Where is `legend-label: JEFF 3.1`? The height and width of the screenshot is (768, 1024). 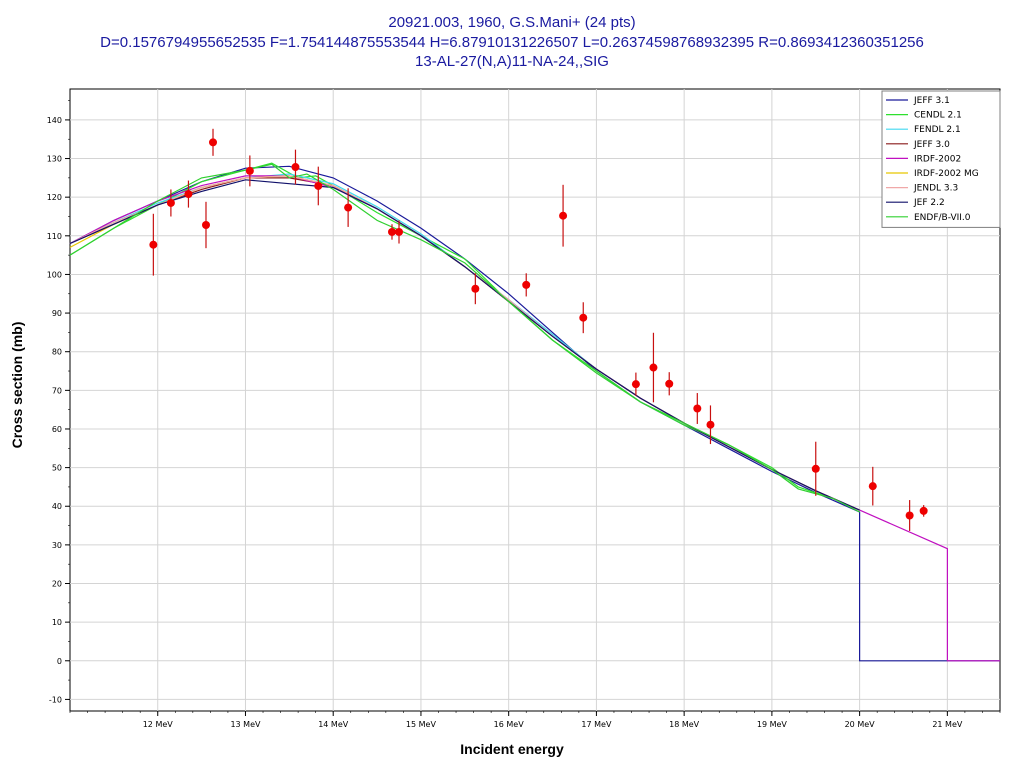 legend-label: JEFF 3.1 is located at coordinates (931, 101).